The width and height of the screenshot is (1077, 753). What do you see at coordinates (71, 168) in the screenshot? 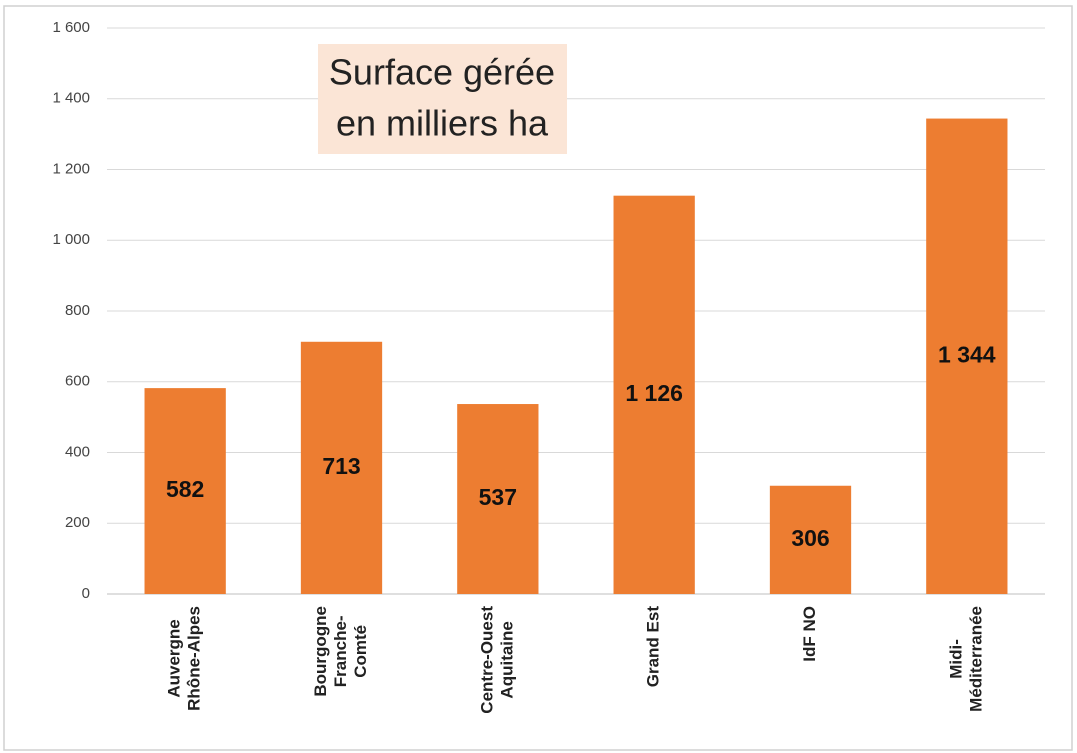
I see `y-tick-label: 1 200` at bounding box center [71, 168].